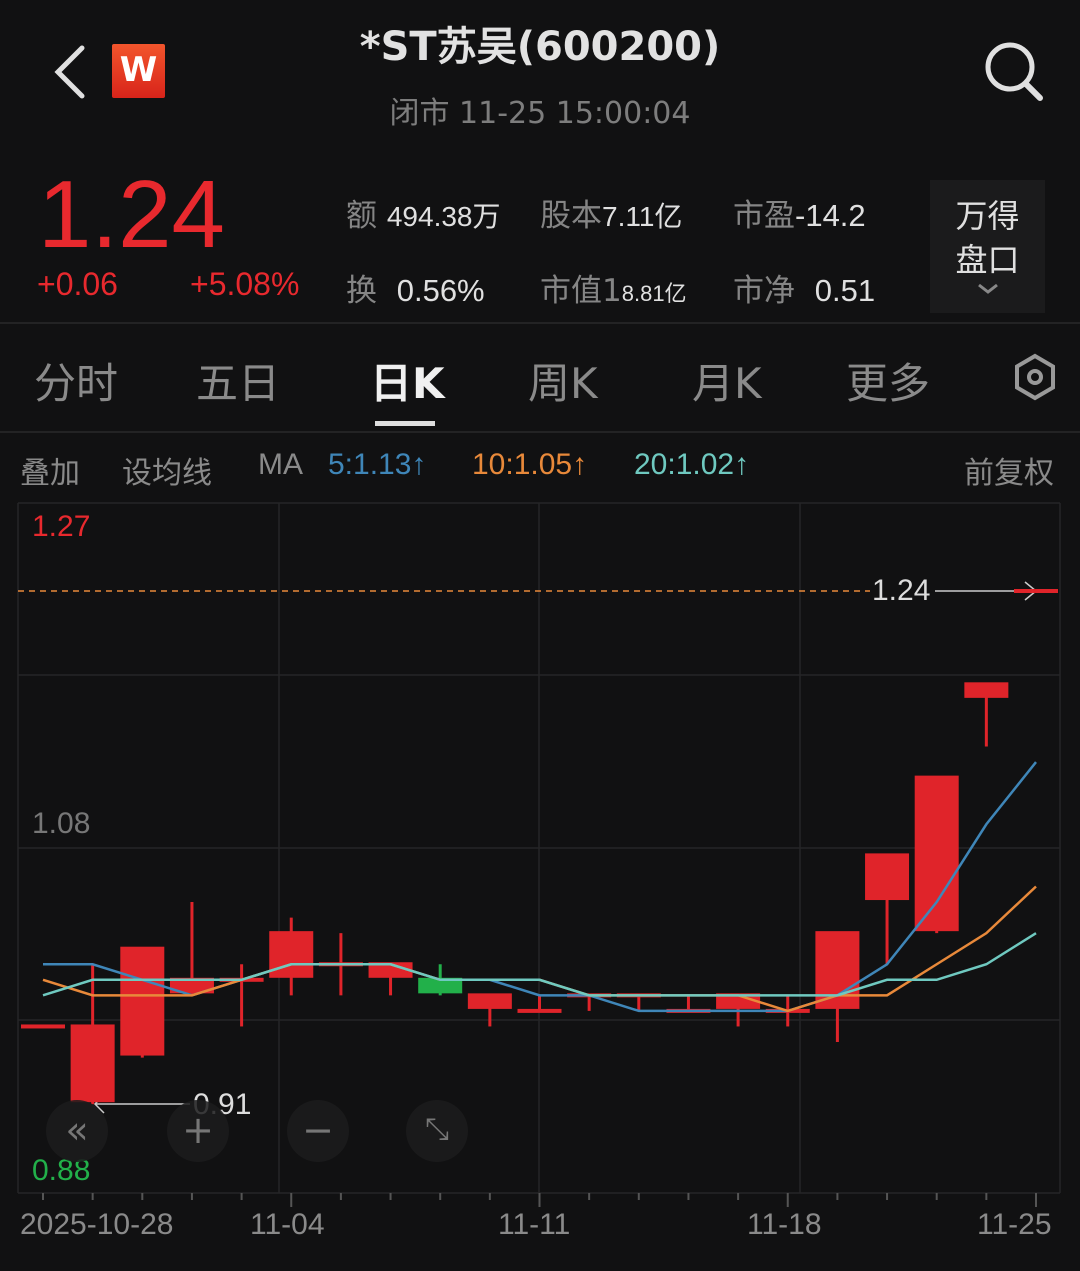 This screenshot has height=1271, width=1080. What do you see at coordinates (50, 473) in the screenshot?
I see `overlay-button: 叠加` at bounding box center [50, 473].